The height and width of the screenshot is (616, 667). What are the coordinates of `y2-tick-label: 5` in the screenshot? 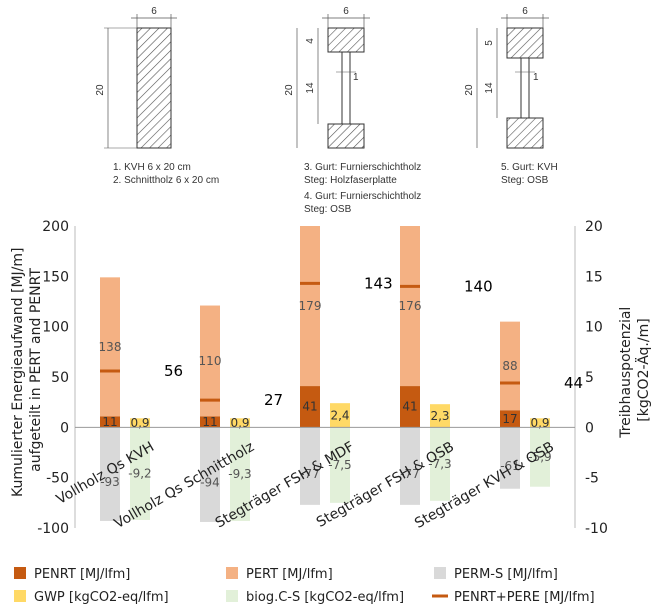 It's located at (589, 378).